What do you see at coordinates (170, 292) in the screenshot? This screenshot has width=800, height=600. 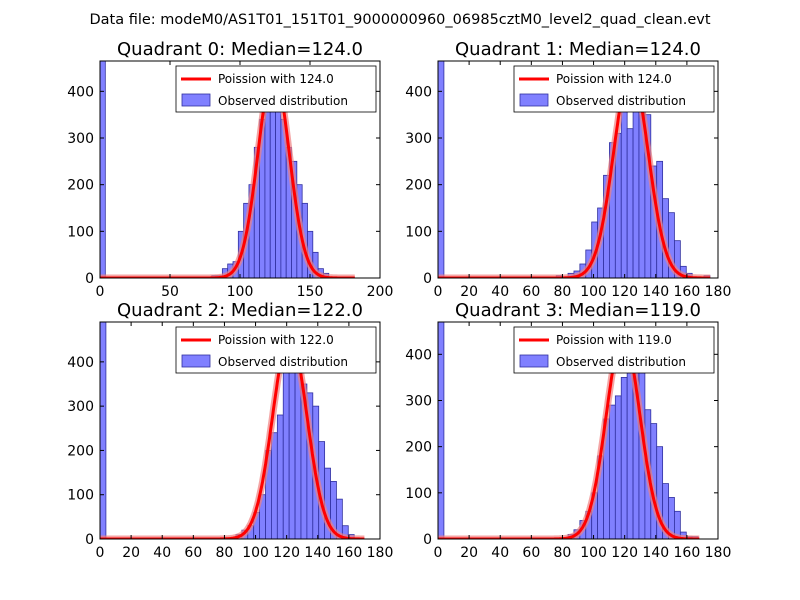 I see `x-tick-label: 50` at bounding box center [170, 292].